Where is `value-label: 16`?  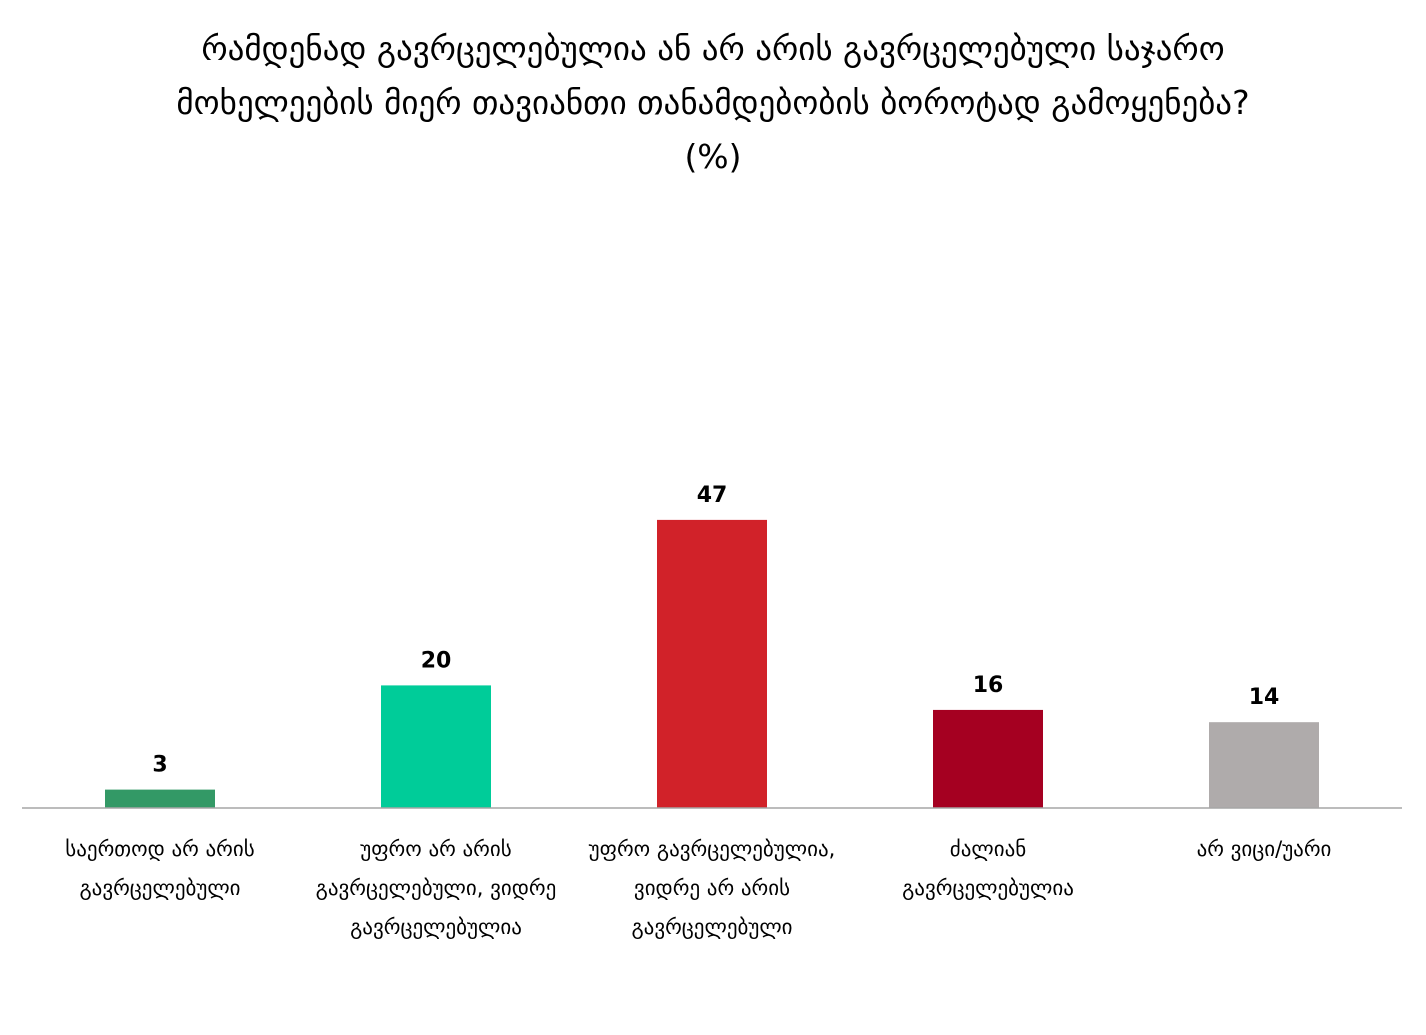 value-label: 16 is located at coordinates (988, 685).